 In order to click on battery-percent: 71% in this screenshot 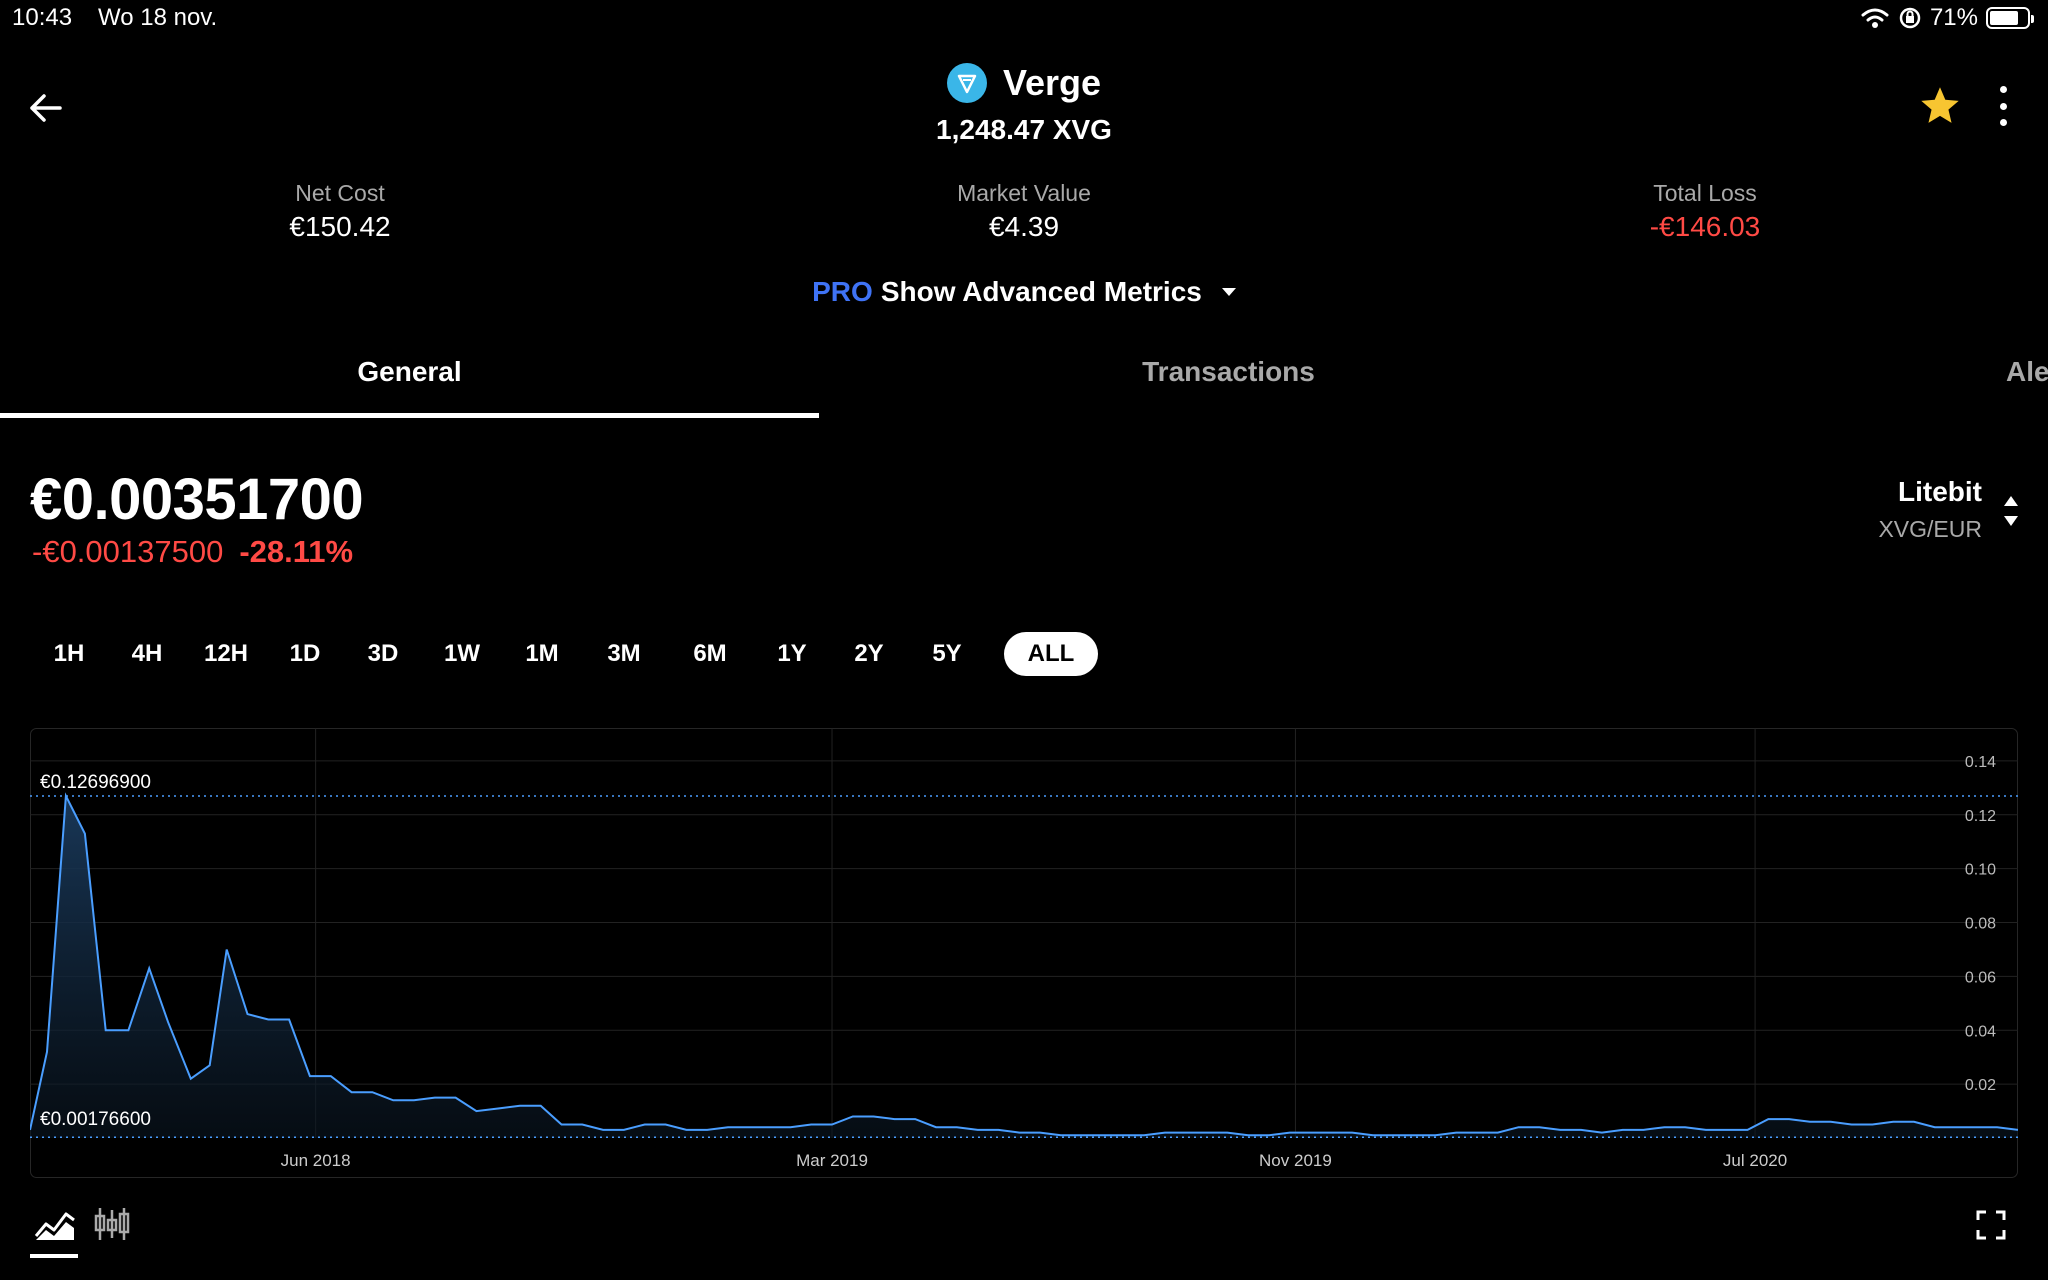, I will do `click(1953, 17)`.